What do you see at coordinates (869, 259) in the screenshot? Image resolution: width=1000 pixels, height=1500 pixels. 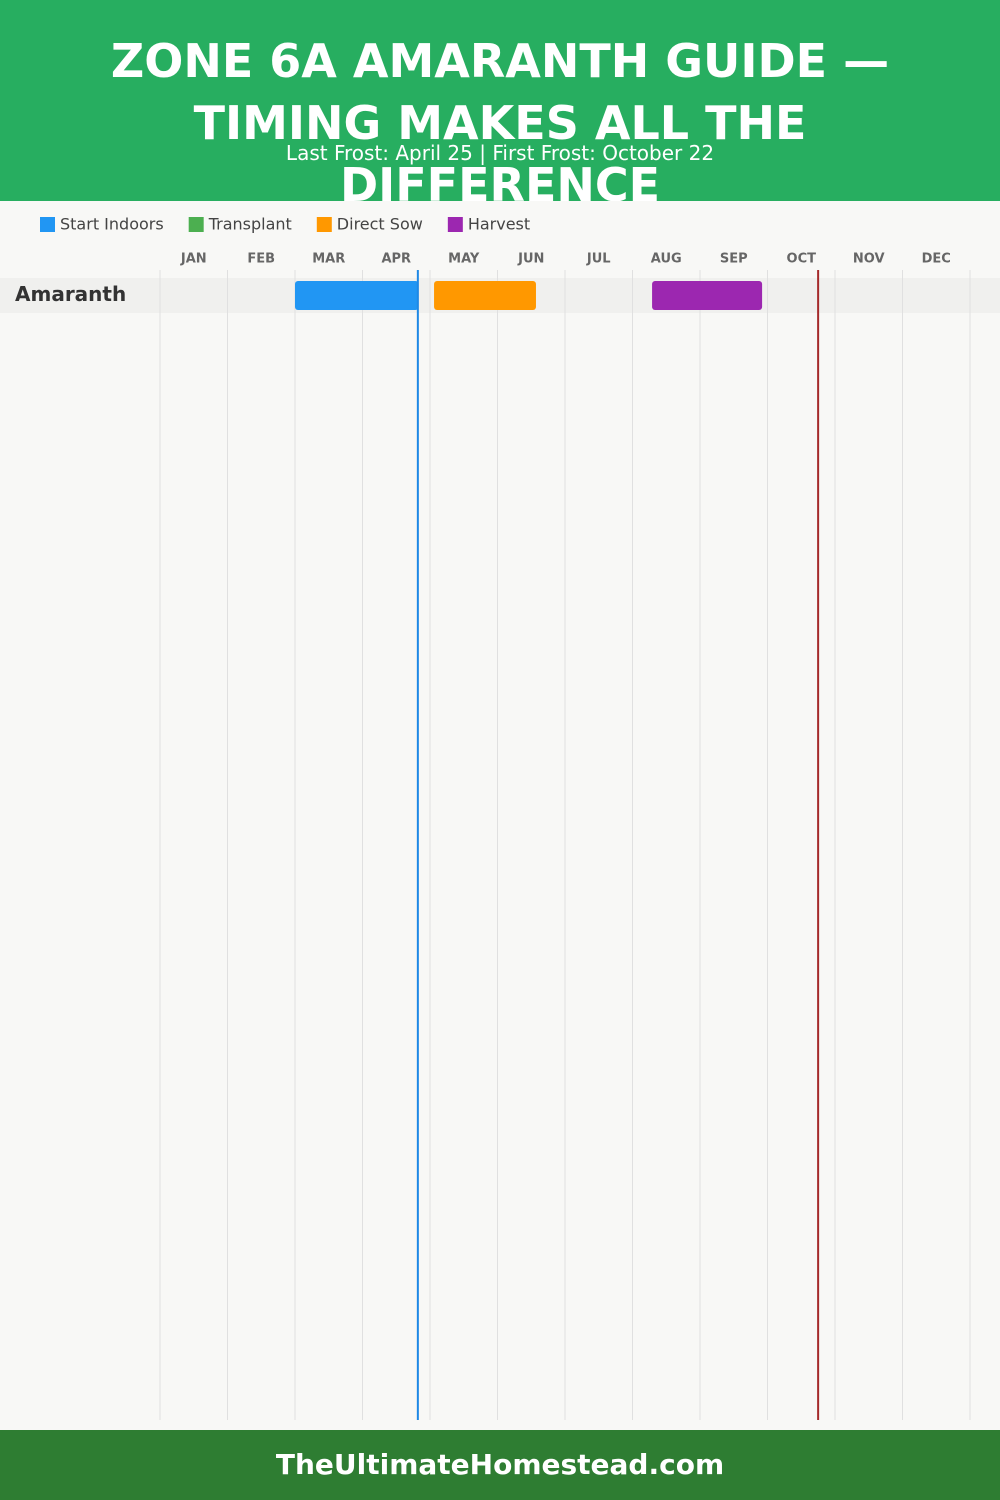 I see `x-tick-label: NOV` at bounding box center [869, 259].